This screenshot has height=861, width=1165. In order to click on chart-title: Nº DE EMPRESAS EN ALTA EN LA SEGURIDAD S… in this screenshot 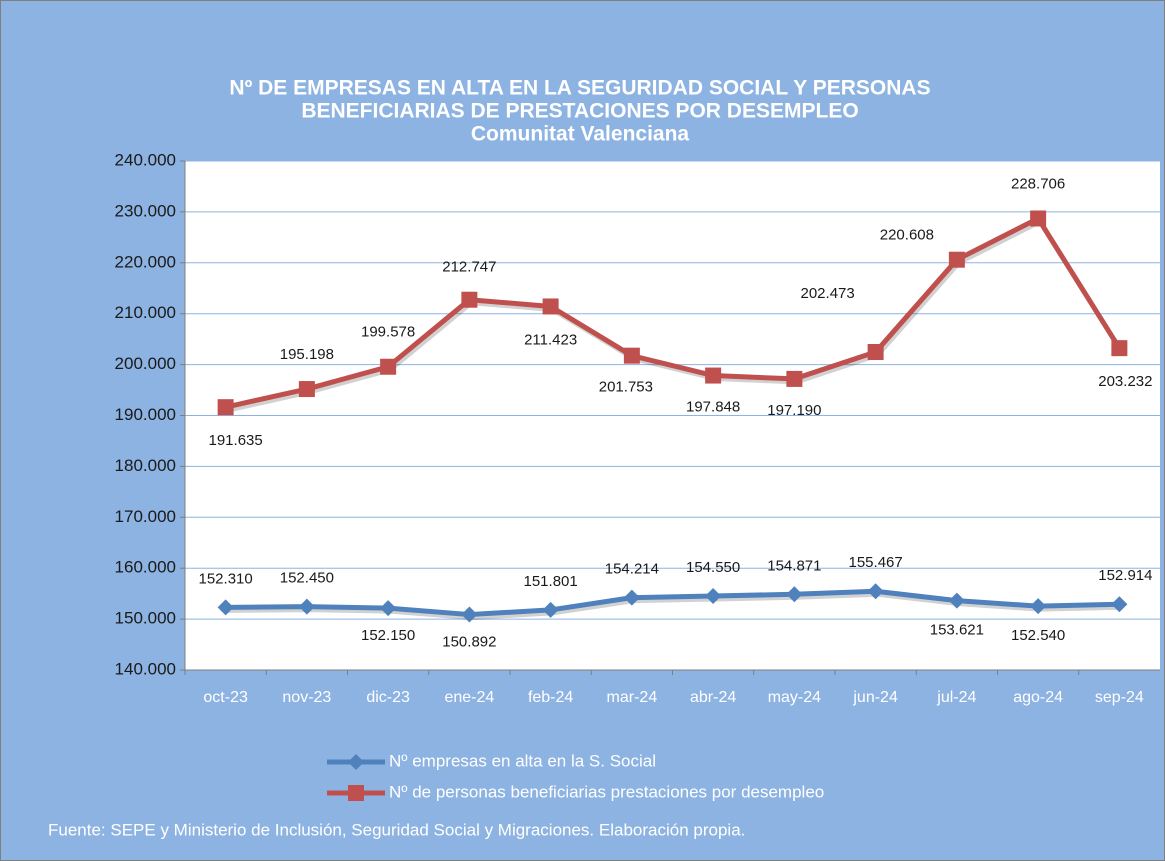, I will do `click(579, 88)`.